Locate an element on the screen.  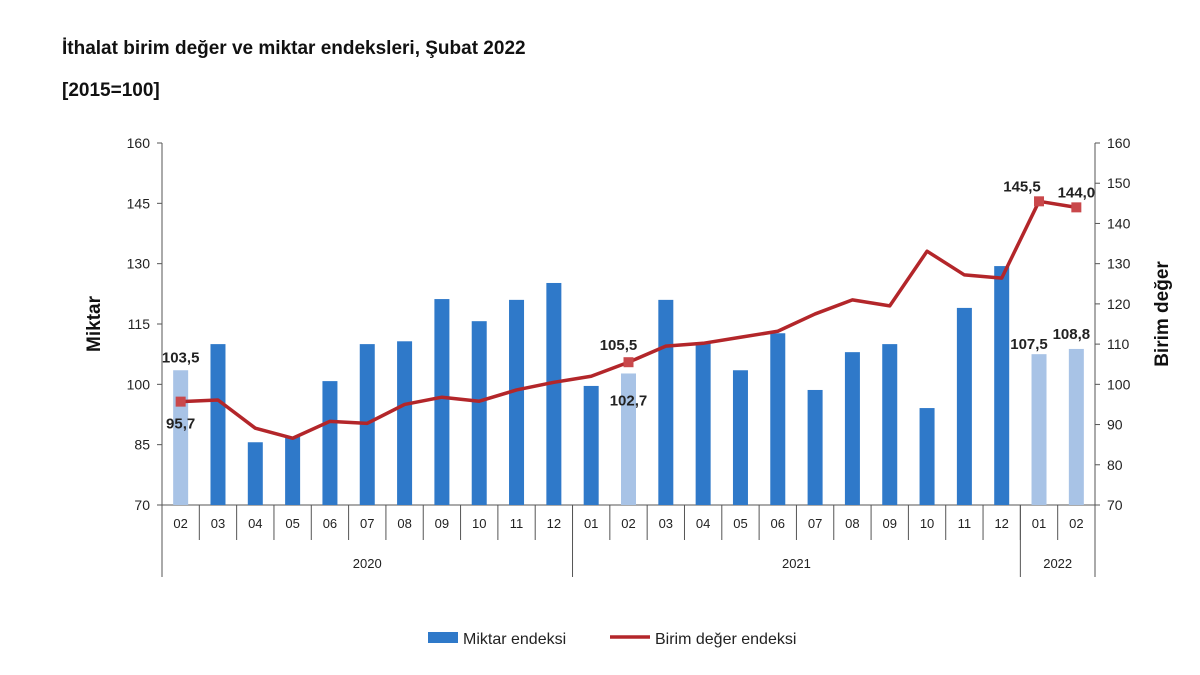
bar-data-label: 107,5 is located at coordinates (1029, 344).